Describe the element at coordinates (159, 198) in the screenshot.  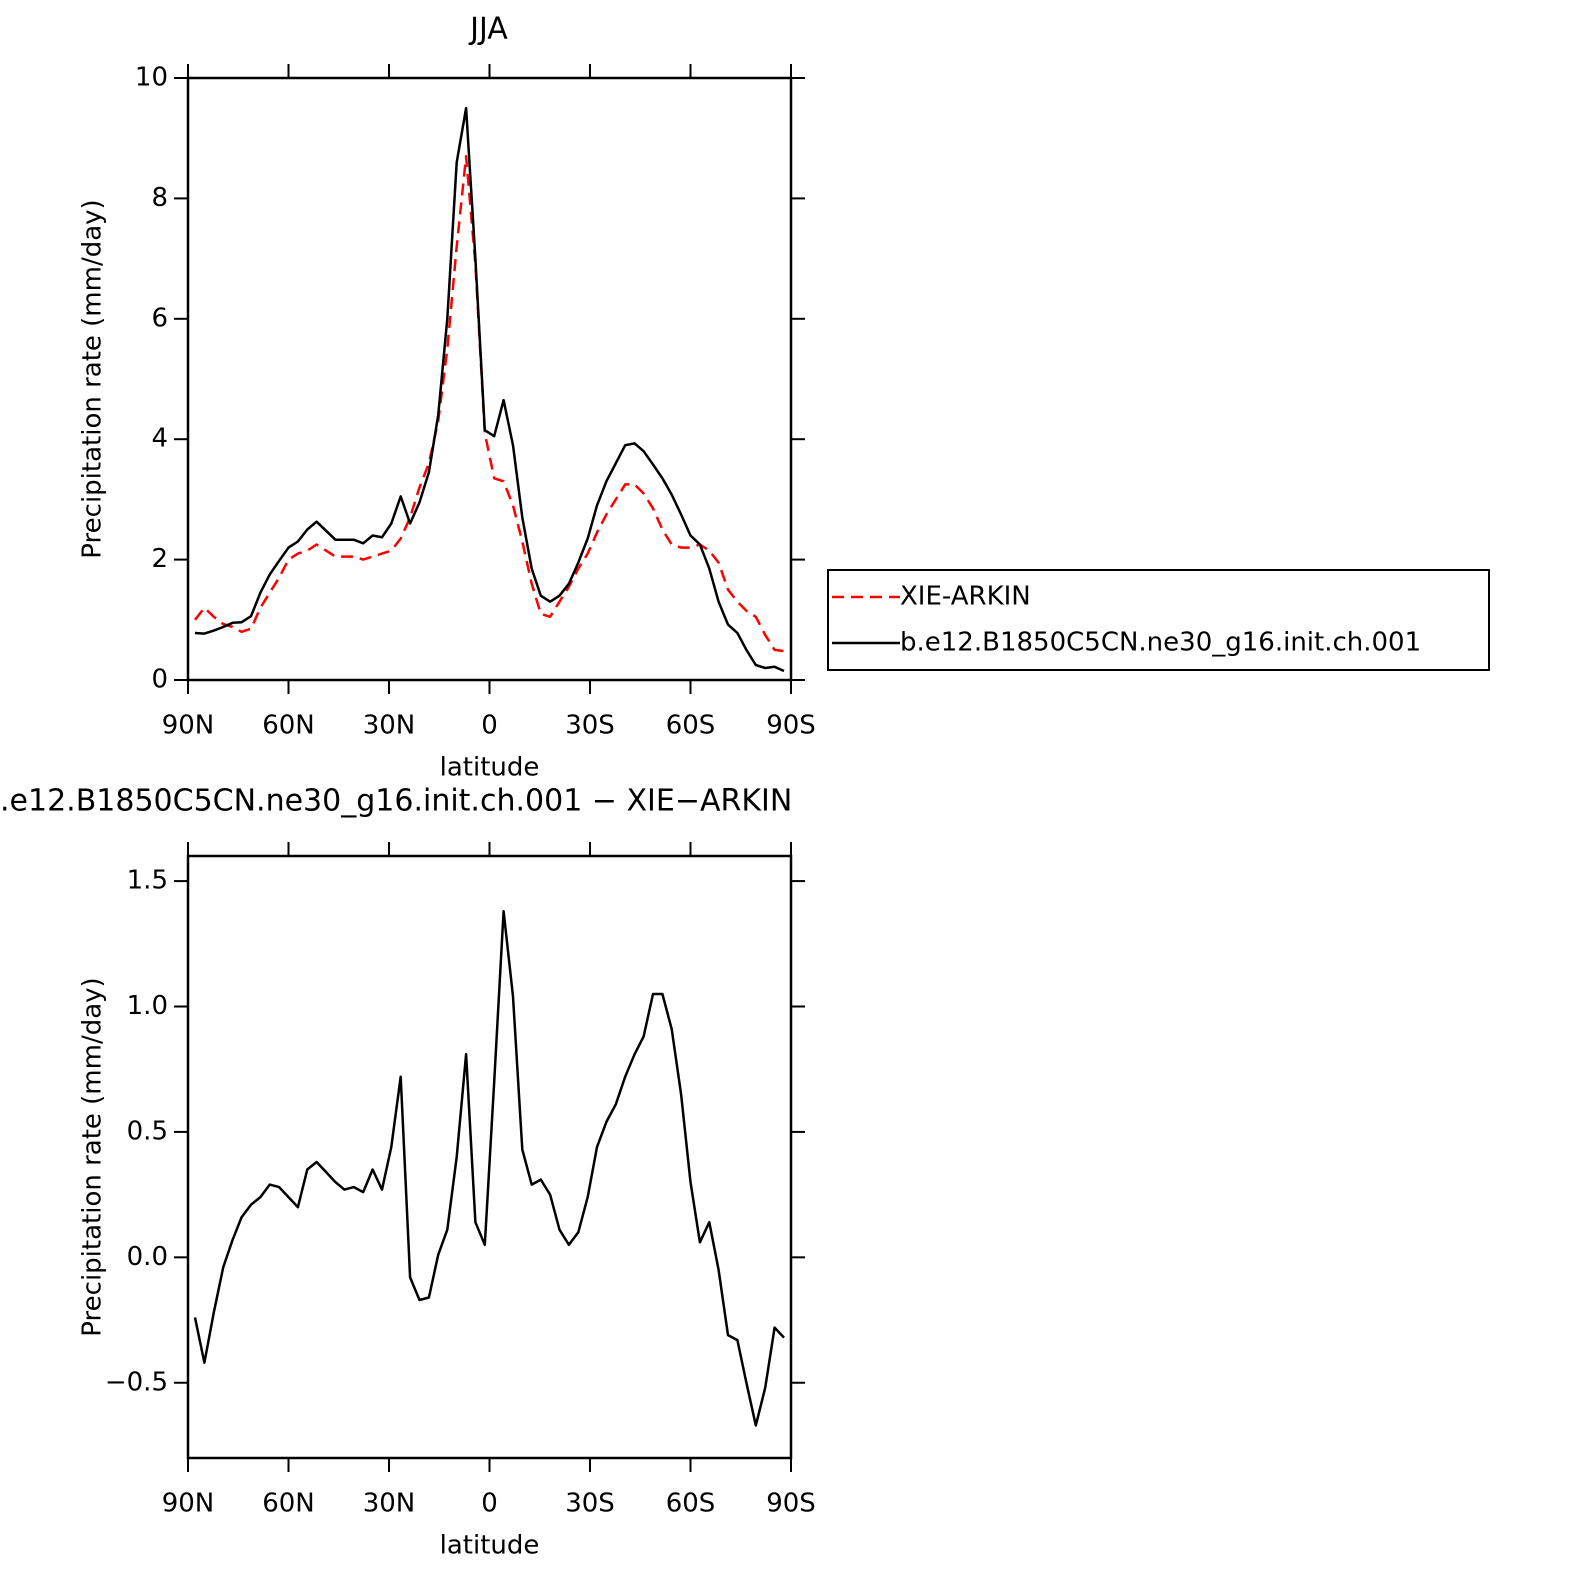
I see `y-tick-label: 8` at that location.